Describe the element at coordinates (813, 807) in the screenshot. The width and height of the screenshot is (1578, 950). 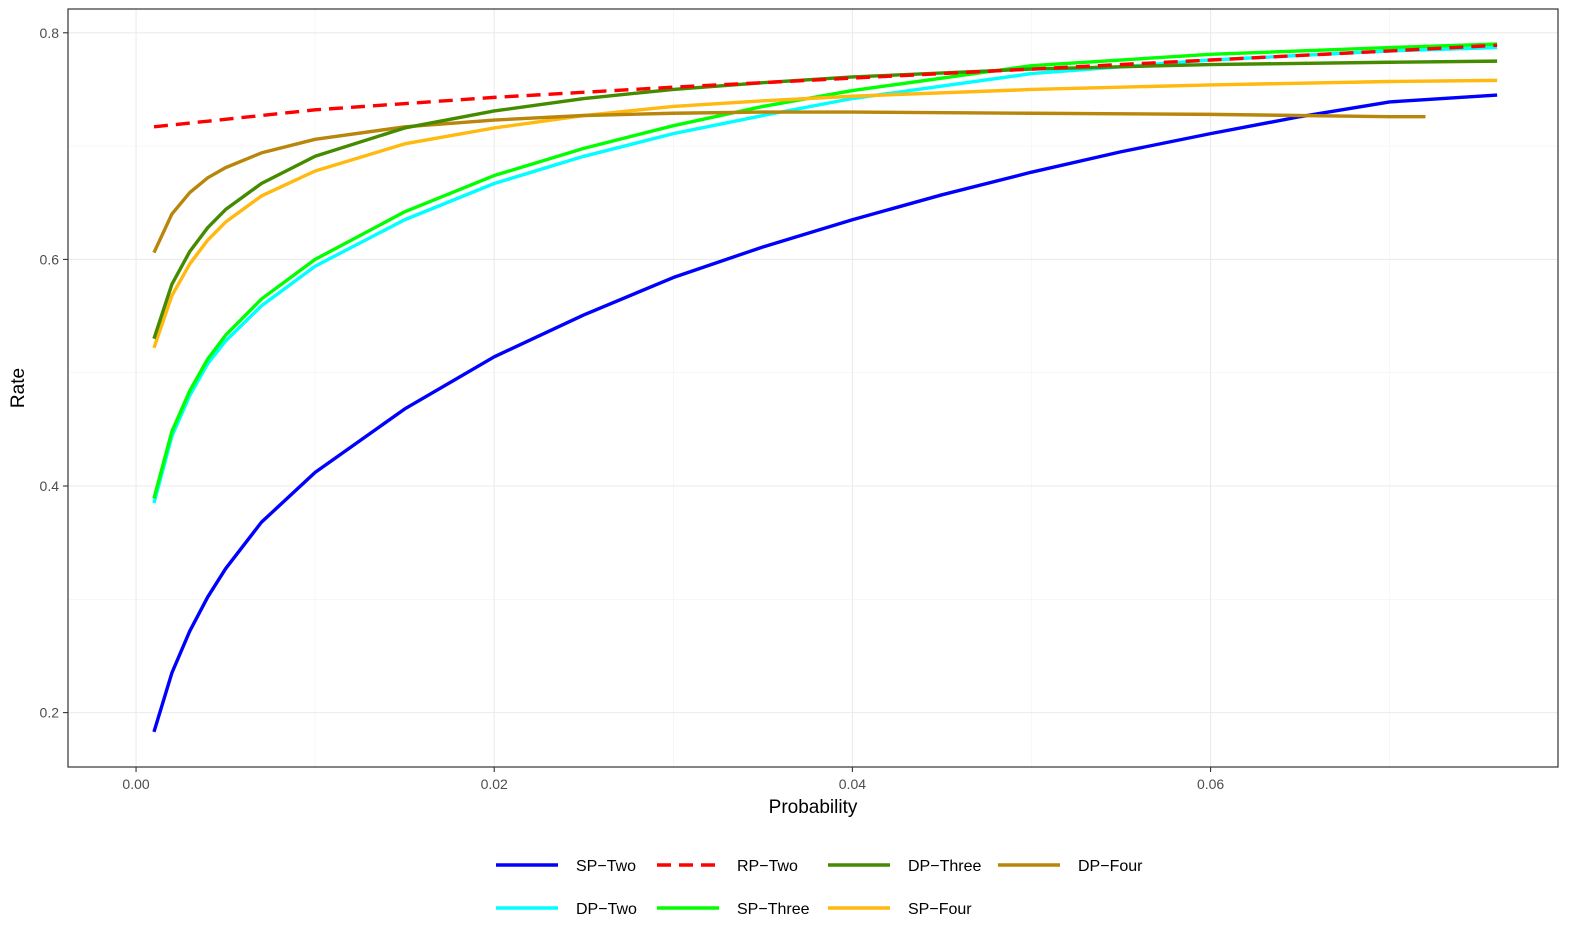
I see `x-axis-title: Probability` at that location.